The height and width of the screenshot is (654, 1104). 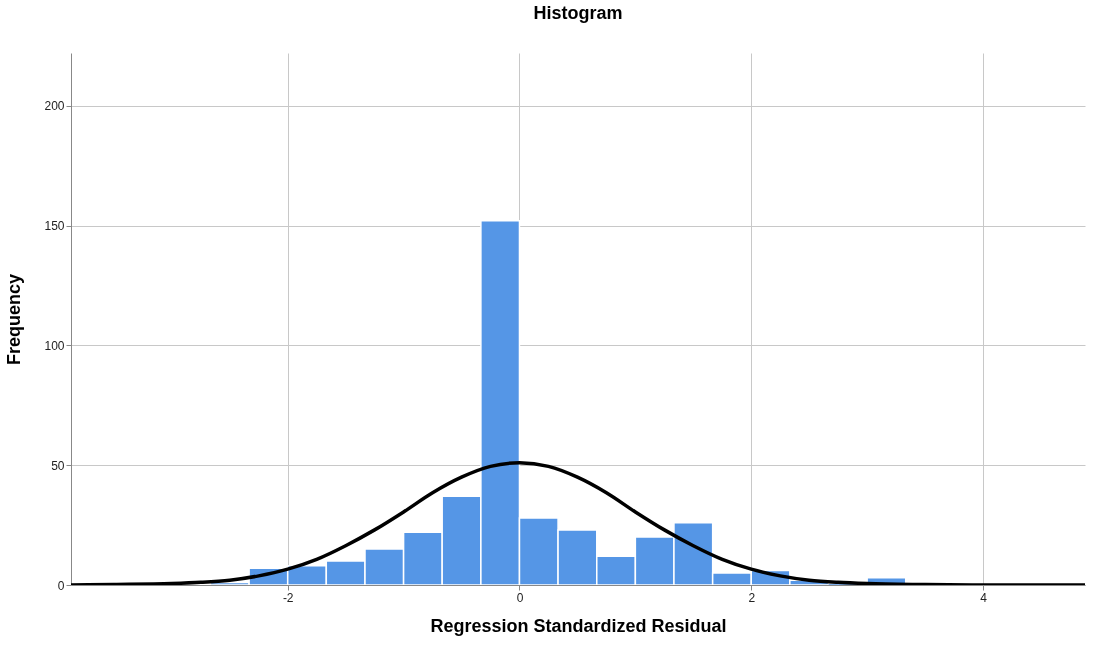 What do you see at coordinates (14, 319) in the screenshot?
I see `y-axis-title: Frequency` at bounding box center [14, 319].